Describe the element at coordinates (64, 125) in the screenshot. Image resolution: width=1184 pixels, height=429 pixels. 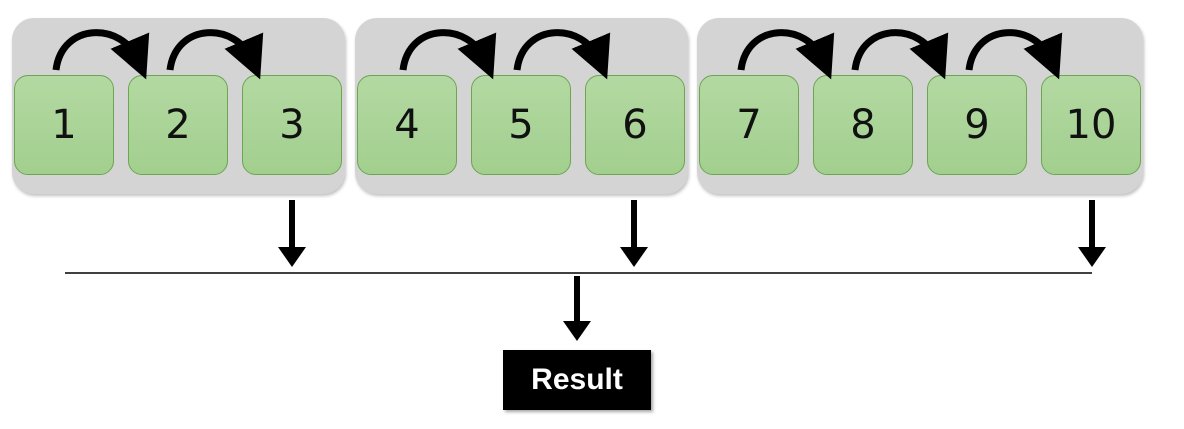
I see `step-box-1: 1` at that location.